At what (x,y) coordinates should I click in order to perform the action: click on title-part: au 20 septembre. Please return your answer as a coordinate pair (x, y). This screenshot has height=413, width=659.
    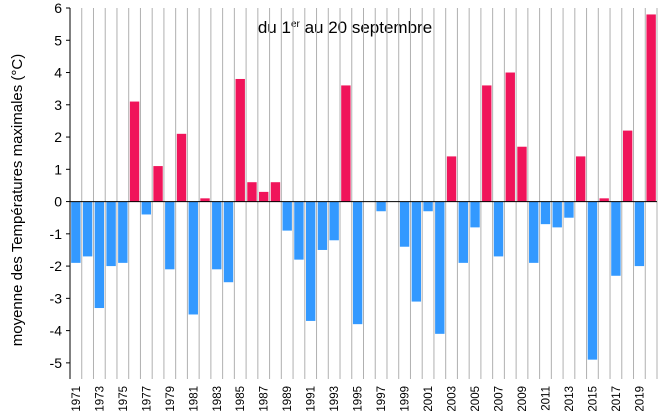
    Looking at the image, I should click on (366, 27).